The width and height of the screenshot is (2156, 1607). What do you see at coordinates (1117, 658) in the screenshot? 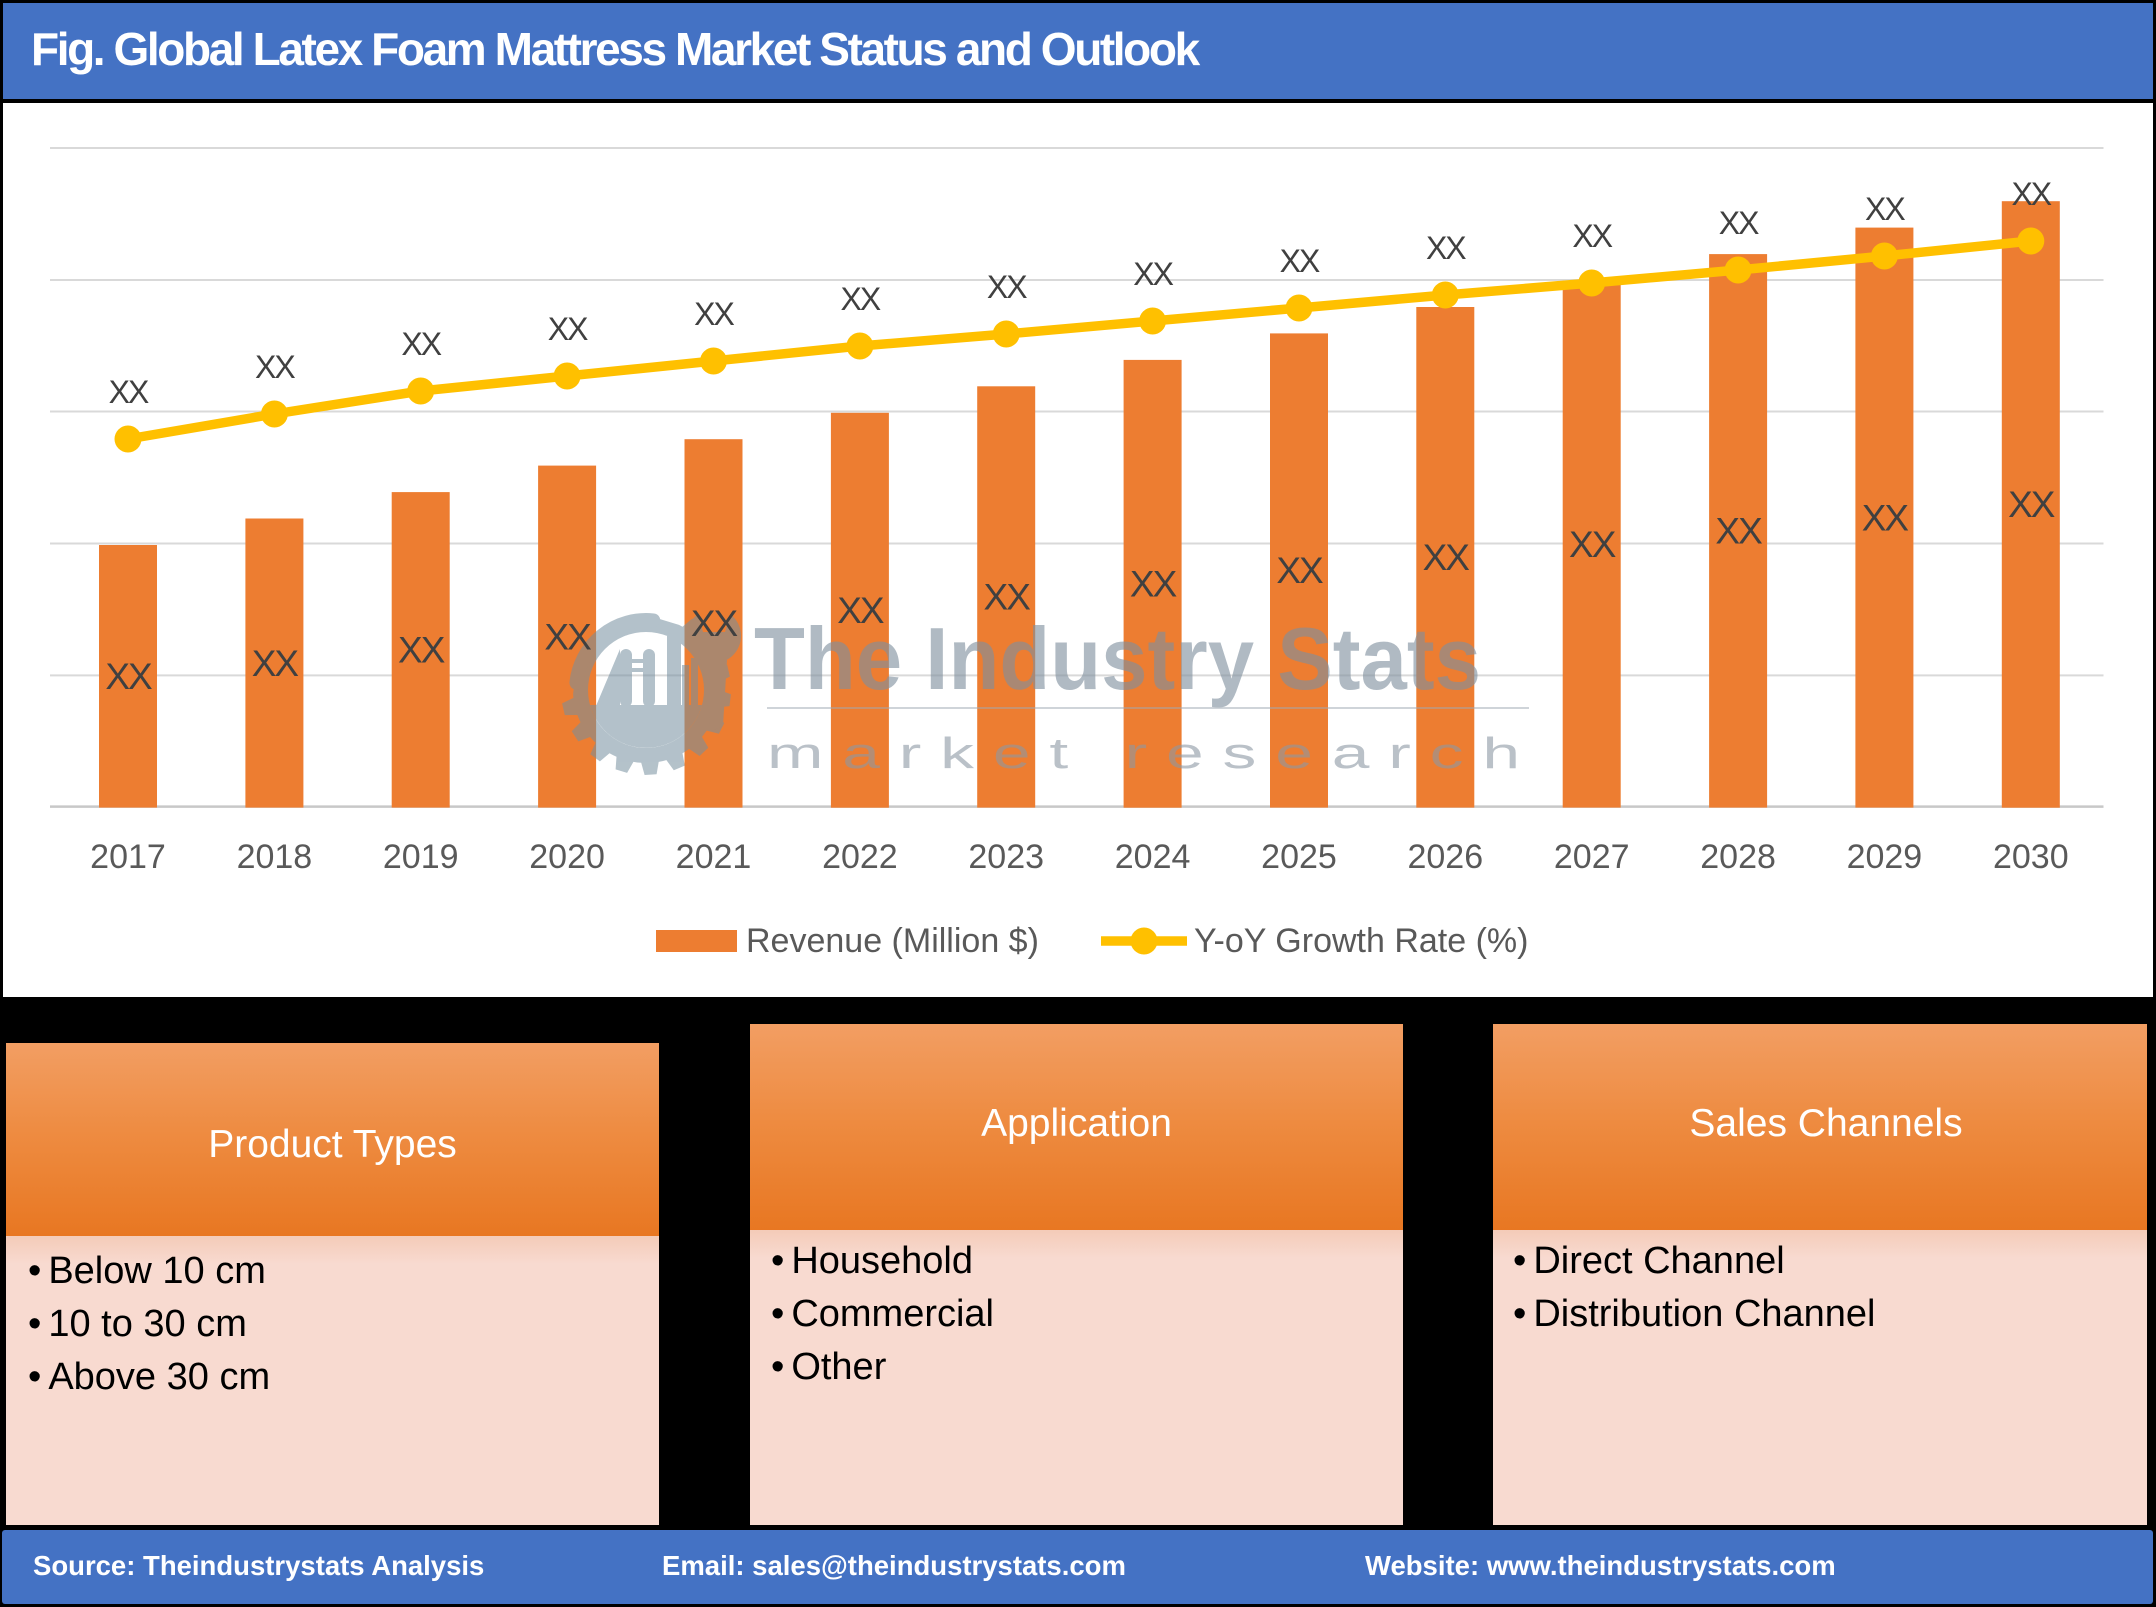
I see `svg-text: The Industry Stats` at bounding box center [1117, 658].